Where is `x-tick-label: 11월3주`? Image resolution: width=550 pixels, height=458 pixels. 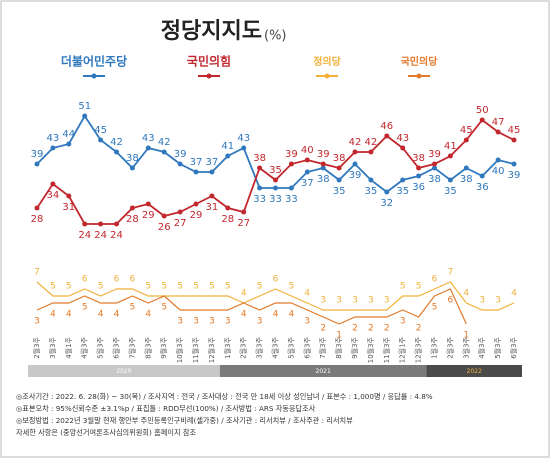 x-tick-label: 11월3주 is located at coordinates (386, 349).